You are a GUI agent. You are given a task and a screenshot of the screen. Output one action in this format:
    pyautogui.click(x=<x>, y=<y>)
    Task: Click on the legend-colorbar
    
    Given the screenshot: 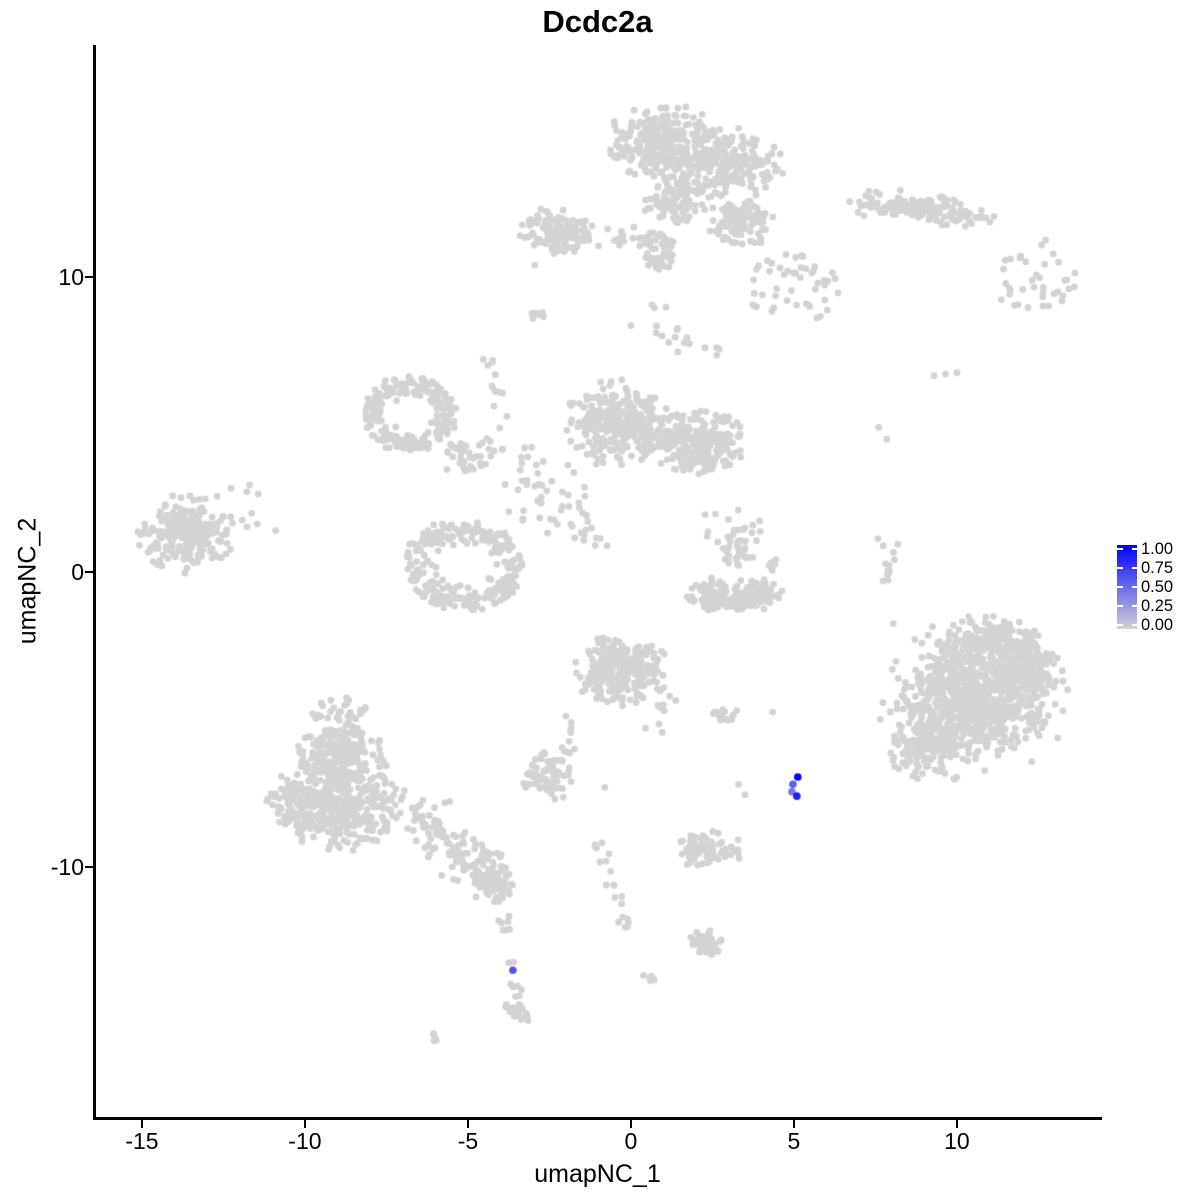 What is the action you would take?
    pyautogui.click(x=1127, y=587)
    